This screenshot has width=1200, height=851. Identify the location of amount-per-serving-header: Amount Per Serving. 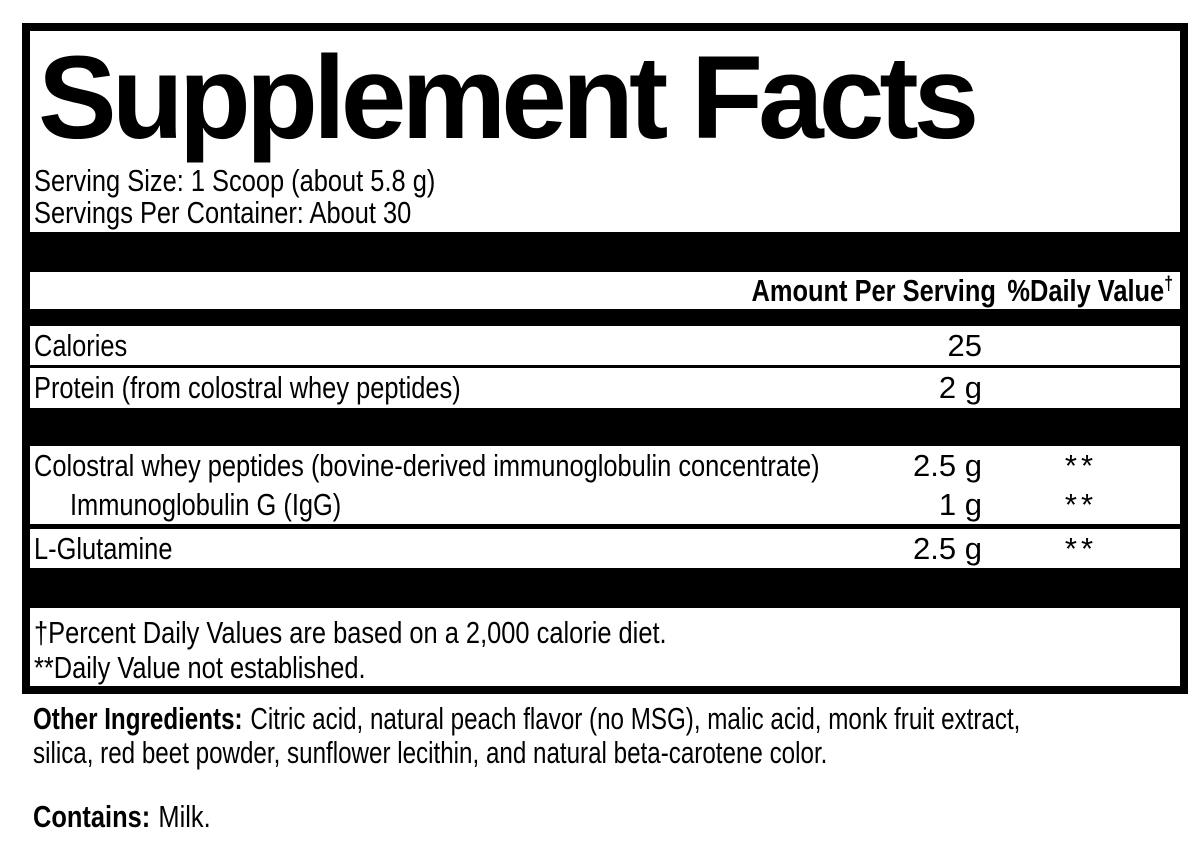
(873, 290).